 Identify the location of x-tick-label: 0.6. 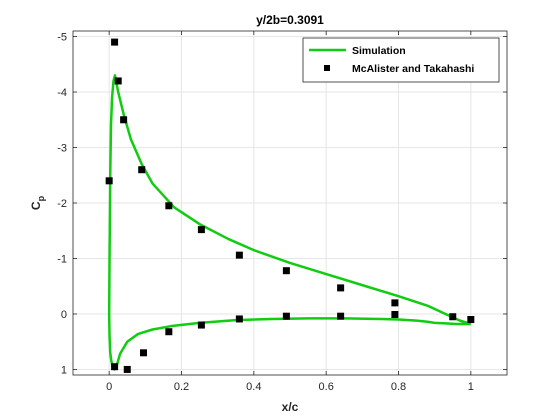
(326, 387).